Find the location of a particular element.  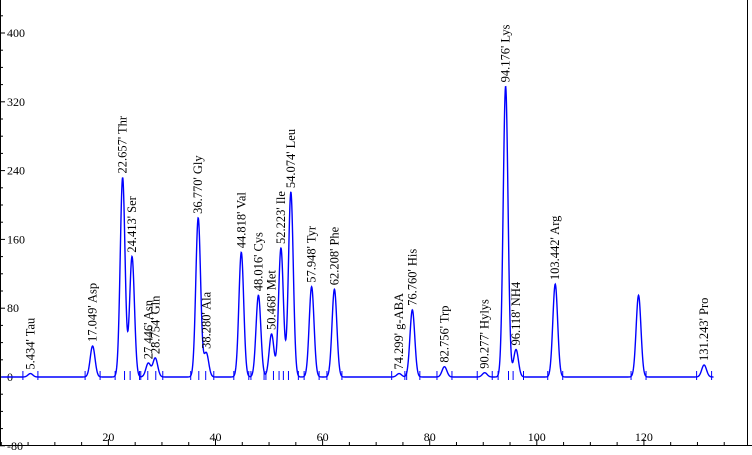

peak-label: 36.770' Gly is located at coordinates (198, 184).